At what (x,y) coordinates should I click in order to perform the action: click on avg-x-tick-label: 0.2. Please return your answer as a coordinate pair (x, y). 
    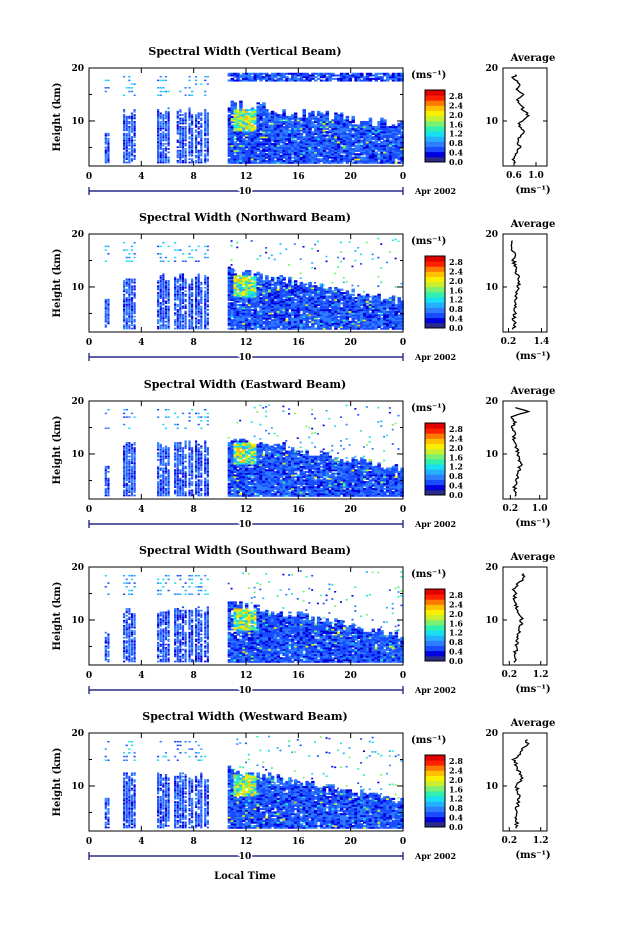
    Looking at the image, I should click on (509, 342).